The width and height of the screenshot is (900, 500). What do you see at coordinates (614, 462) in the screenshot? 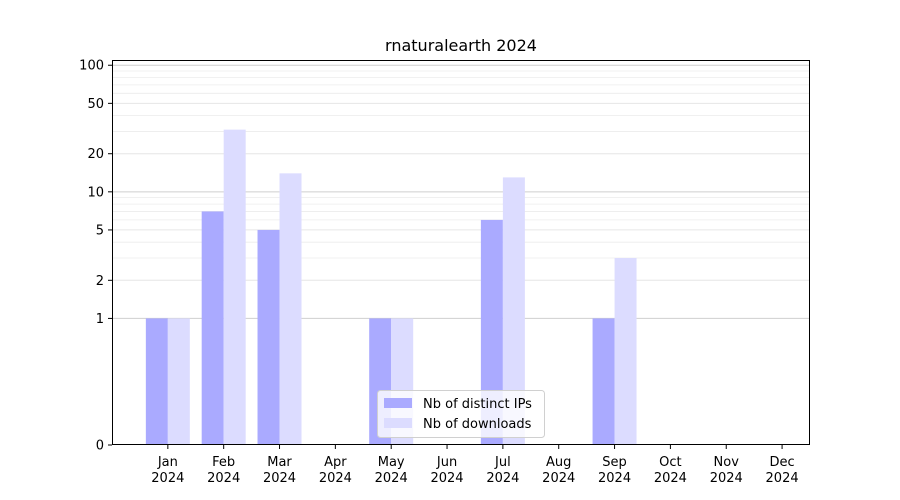
I see `x-tick-month: Sep` at bounding box center [614, 462].